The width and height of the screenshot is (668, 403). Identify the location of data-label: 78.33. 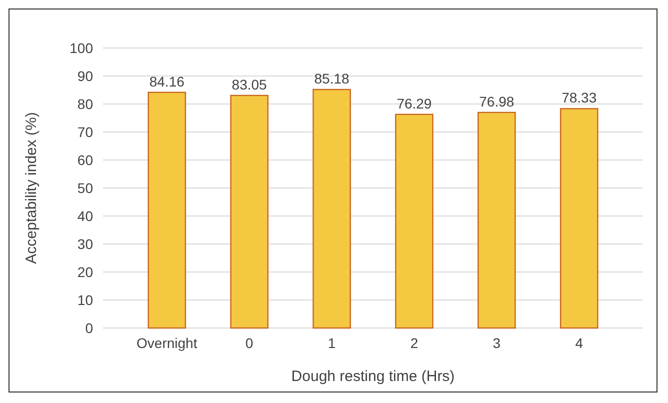
(579, 98).